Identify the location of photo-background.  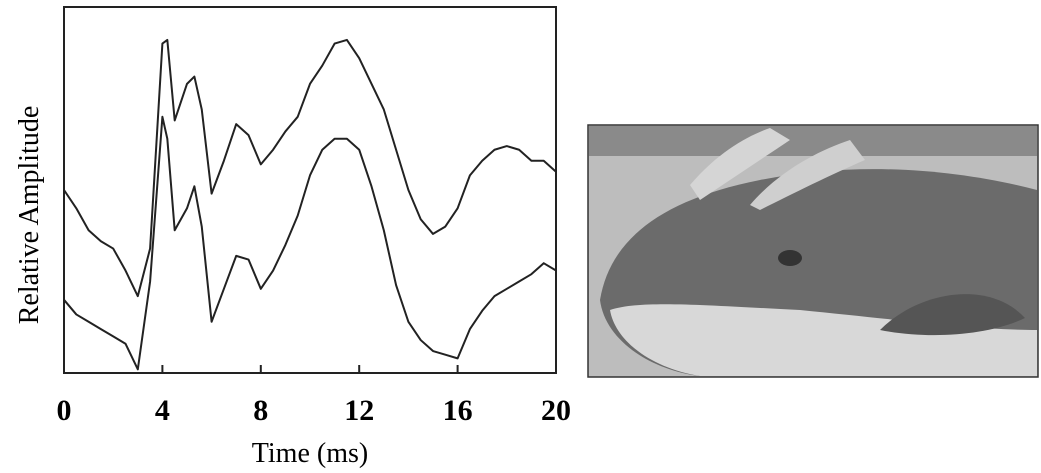
(813, 141).